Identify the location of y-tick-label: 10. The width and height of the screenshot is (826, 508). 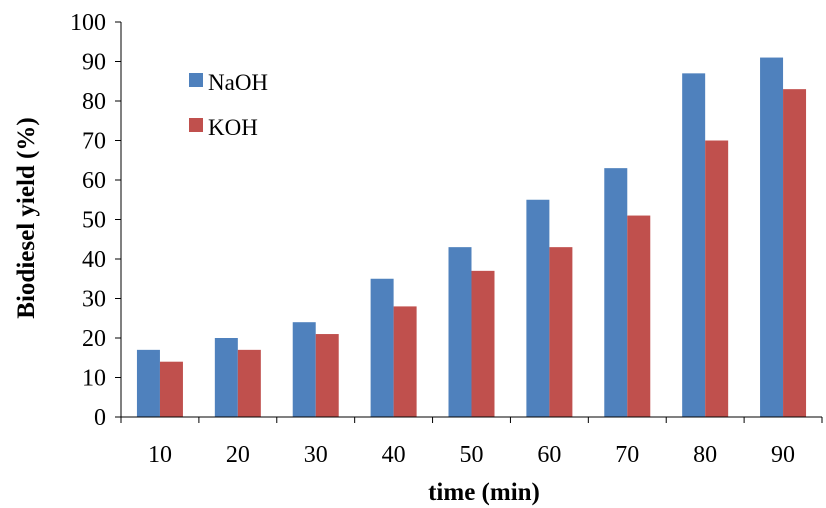
(94, 379).